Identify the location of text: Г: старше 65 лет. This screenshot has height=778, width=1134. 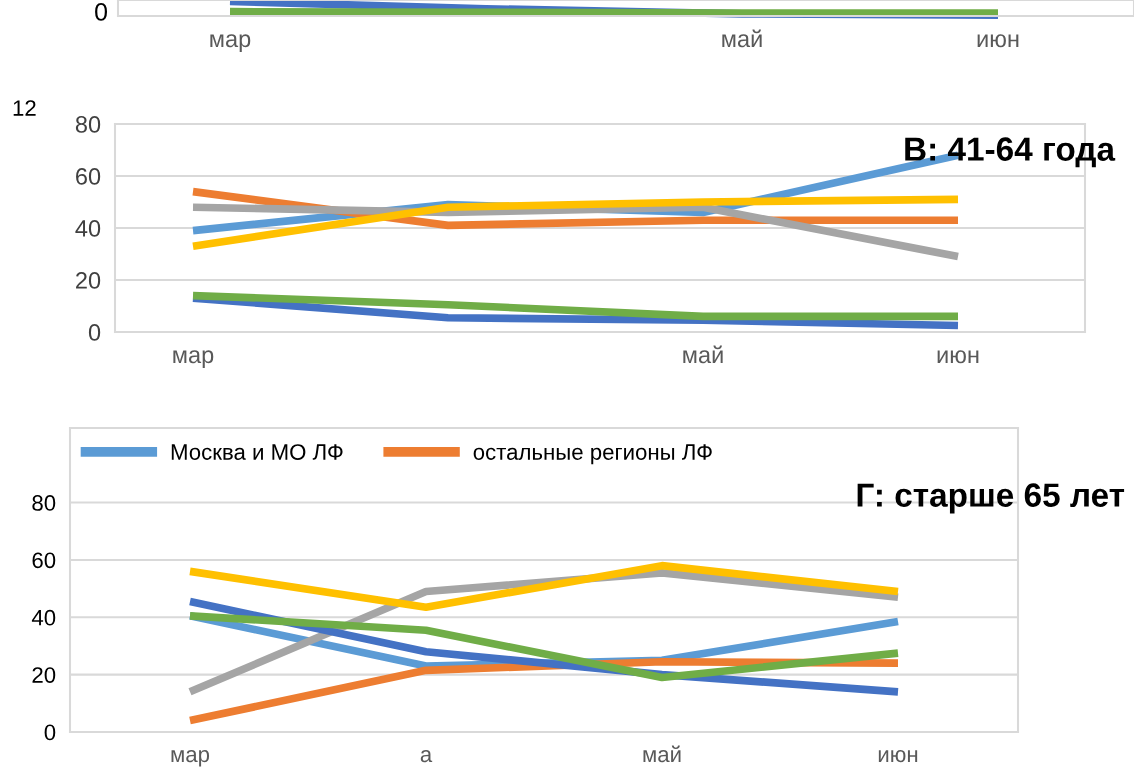
(991, 498).